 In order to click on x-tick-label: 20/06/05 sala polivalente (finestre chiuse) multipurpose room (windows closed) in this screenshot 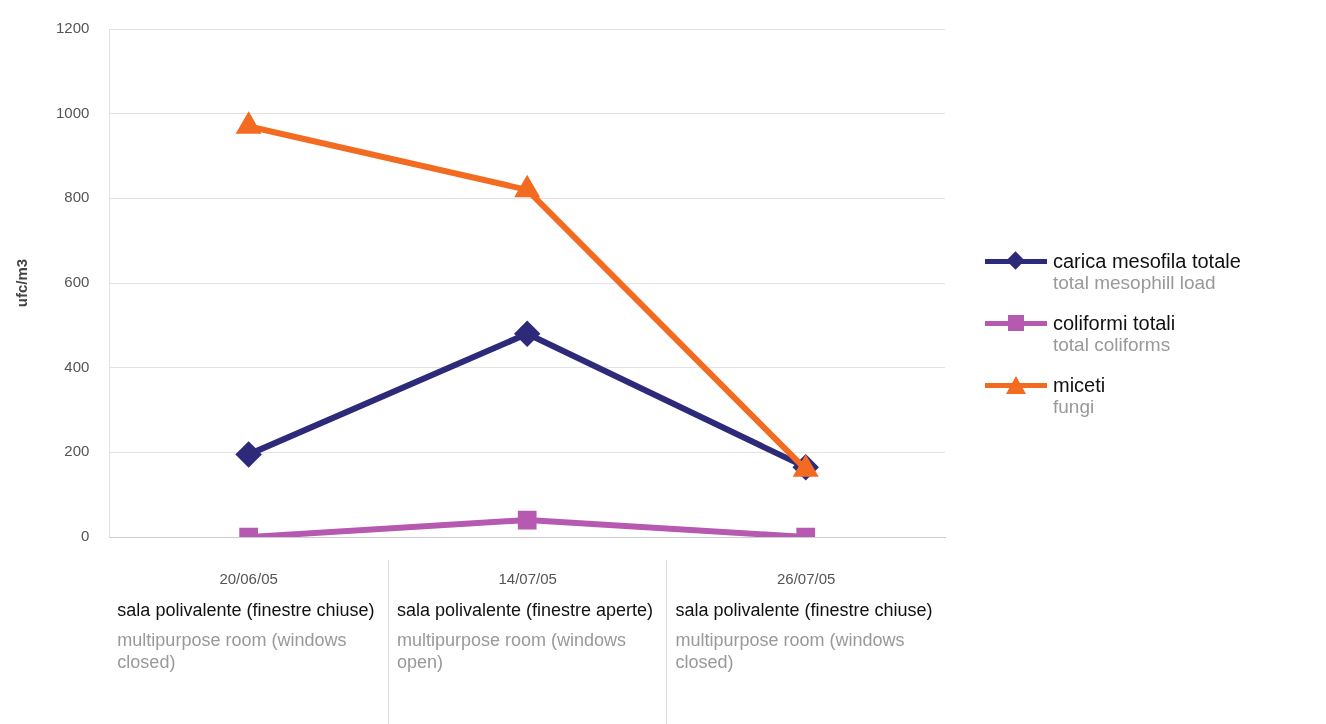, I will do `click(246, 621)`.